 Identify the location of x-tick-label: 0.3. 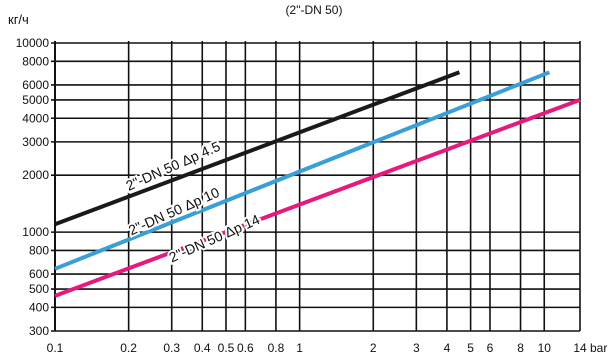
(171, 348).